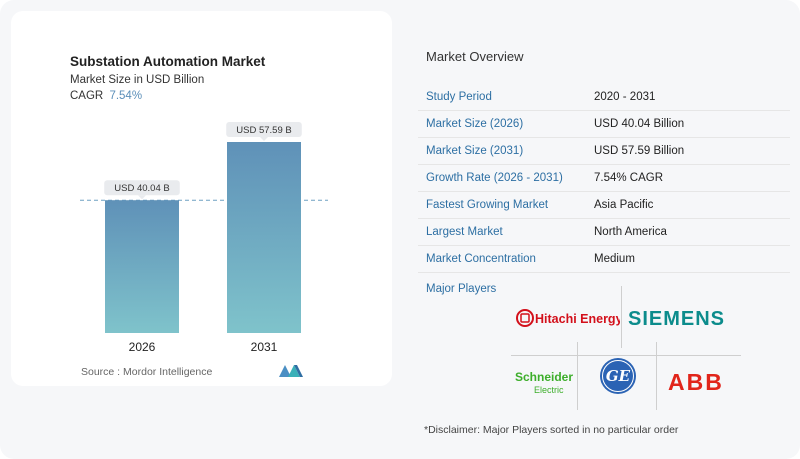 Image resolution: width=800 pixels, height=459 pixels. What do you see at coordinates (475, 151) in the screenshot?
I see `overview-row-label: Market Size (2031)` at bounding box center [475, 151].